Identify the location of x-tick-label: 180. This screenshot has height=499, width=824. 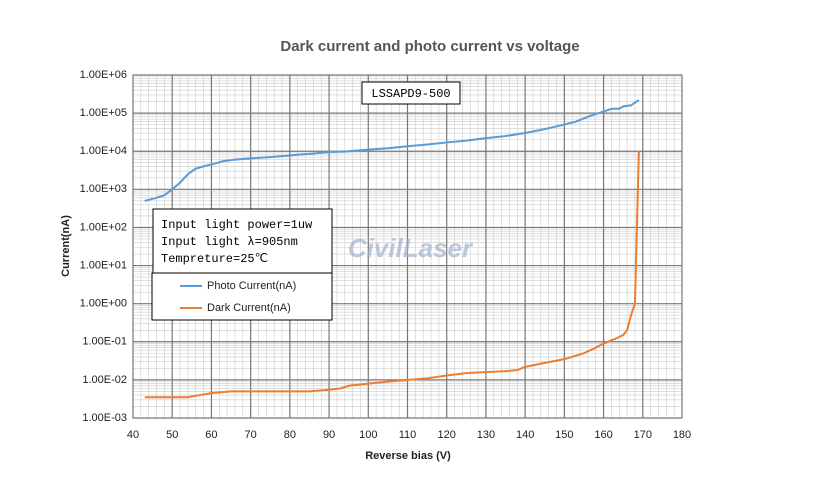
(682, 435).